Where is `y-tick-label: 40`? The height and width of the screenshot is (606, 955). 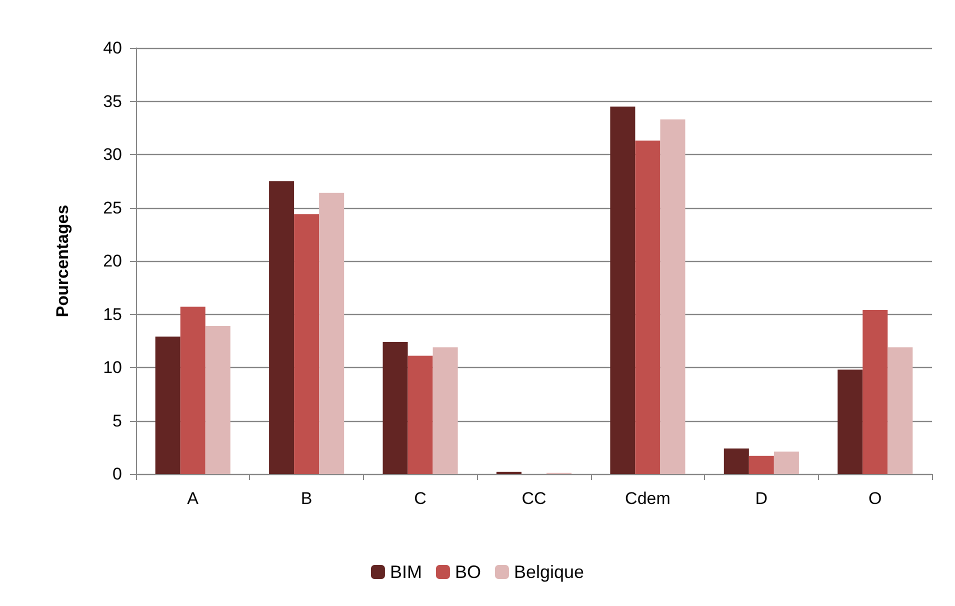 y-tick-label: 40 is located at coordinates (112, 48).